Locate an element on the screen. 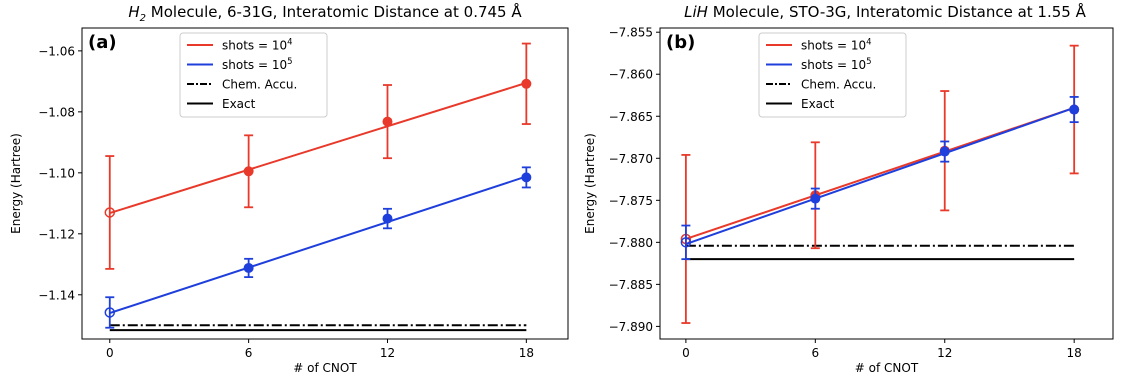  y-tick-label: −7.865 is located at coordinates (631, 117).